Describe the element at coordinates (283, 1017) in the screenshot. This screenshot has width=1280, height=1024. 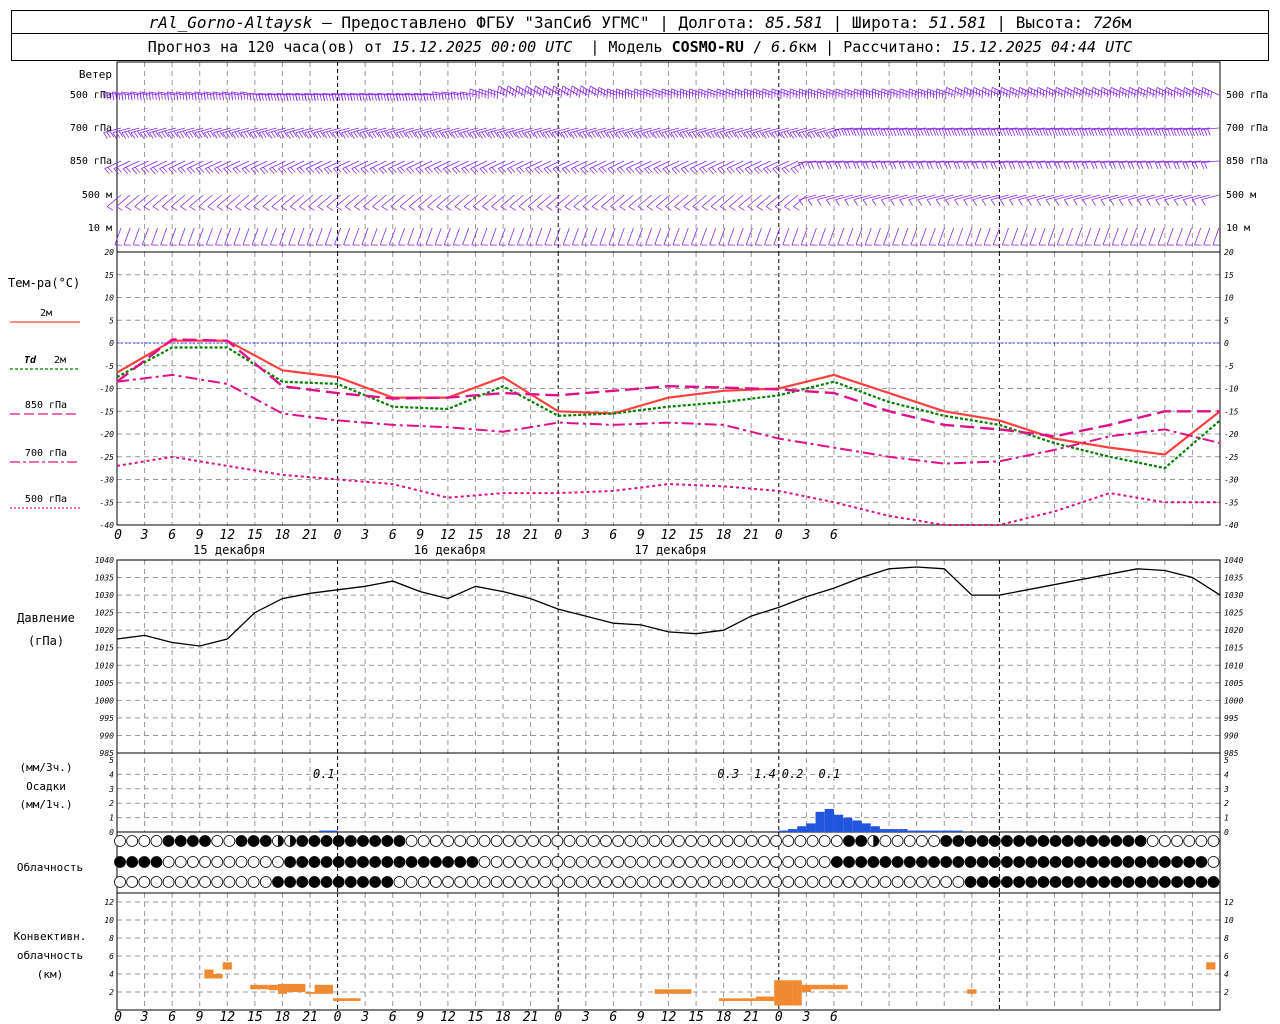
I see `hour-label: 18` at that location.